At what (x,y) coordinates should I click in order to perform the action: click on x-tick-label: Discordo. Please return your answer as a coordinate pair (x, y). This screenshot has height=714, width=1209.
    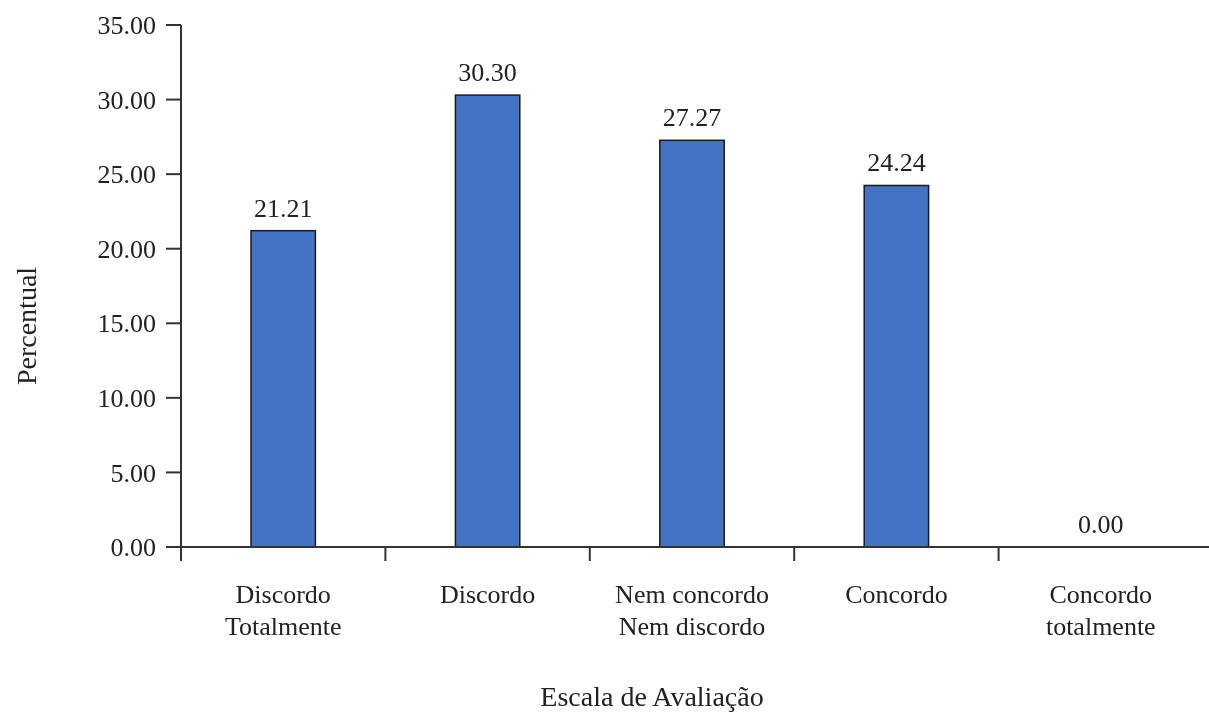
    Looking at the image, I should click on (487, 594).